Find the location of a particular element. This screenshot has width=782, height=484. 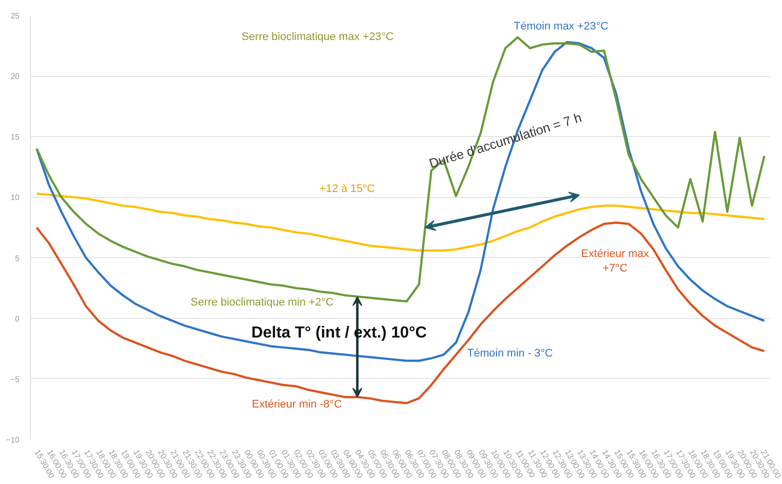

annotation: +12 à 15°C is located at coordinates (347, 188).